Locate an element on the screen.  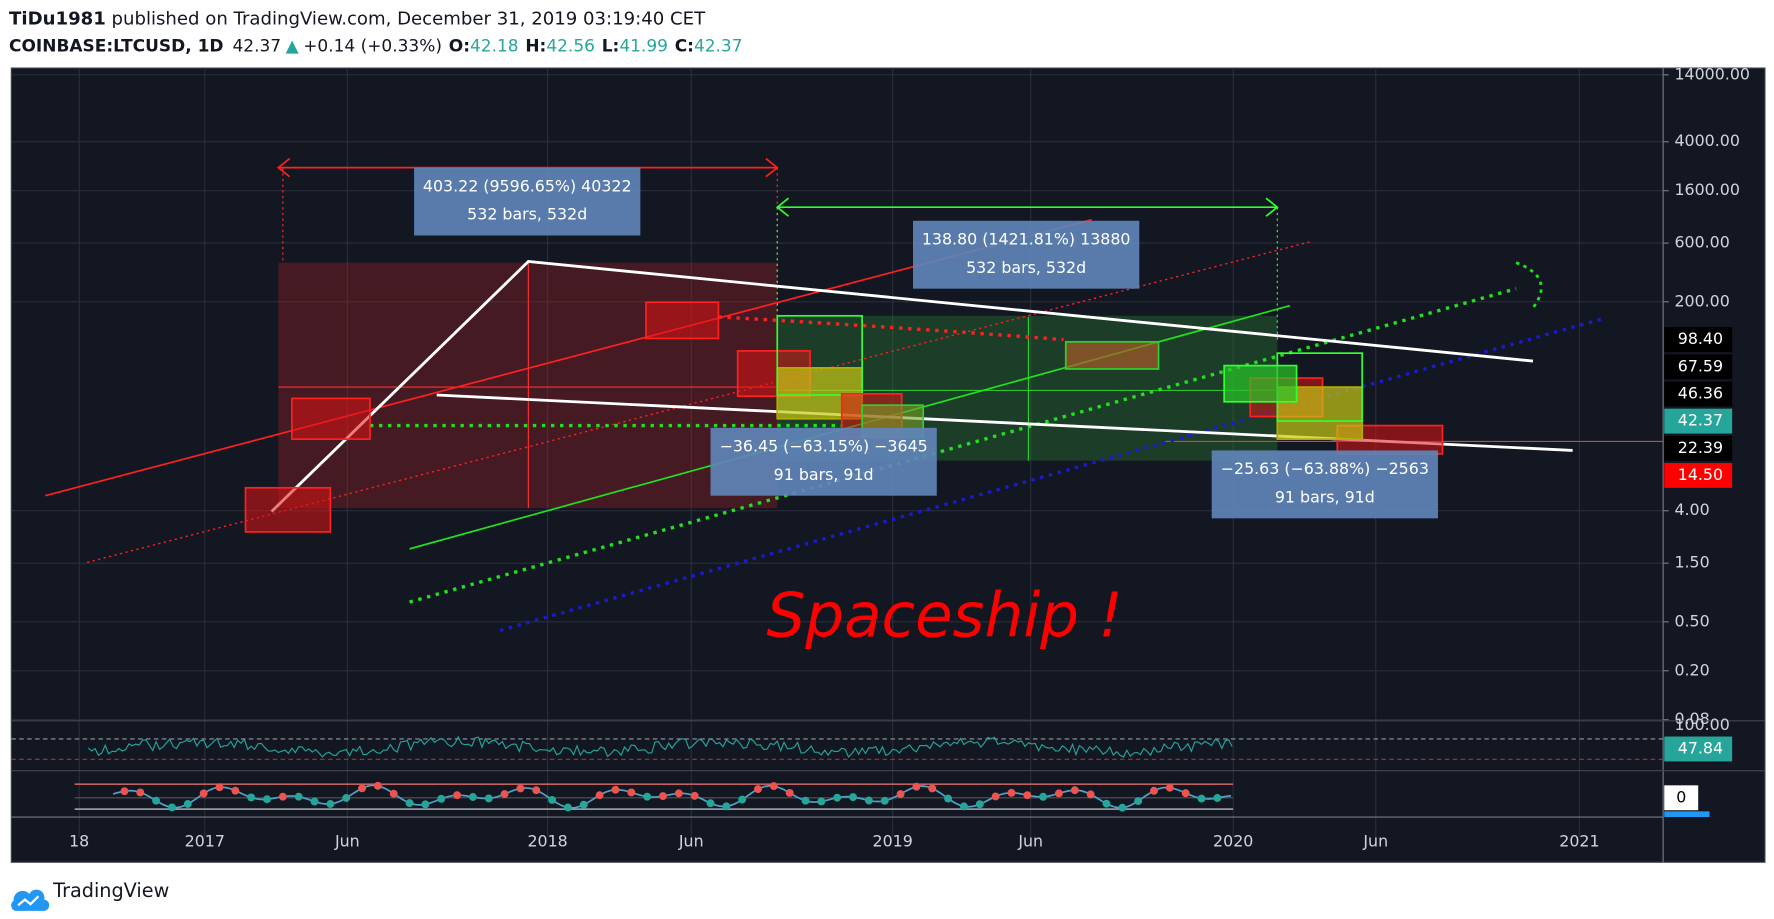
time-label: 2017 is located at coordinates (205, 840).